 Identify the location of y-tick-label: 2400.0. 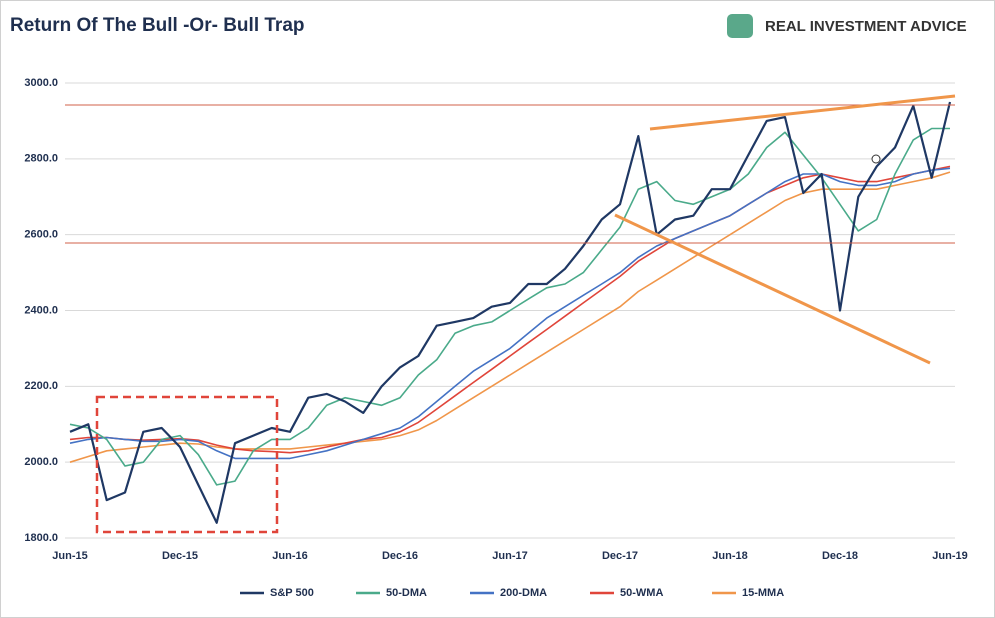
(41, 310).